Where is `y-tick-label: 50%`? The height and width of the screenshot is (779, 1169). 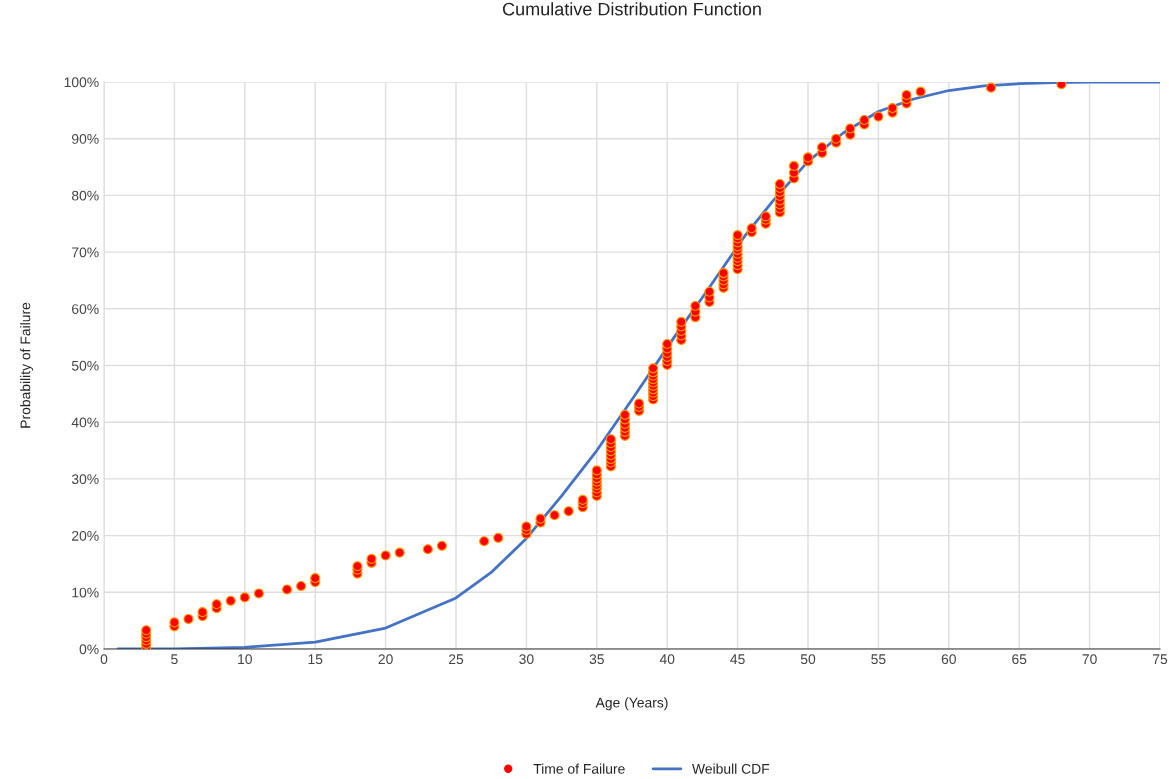
y-tick-label: 50% is located at coordinates (85, 365).